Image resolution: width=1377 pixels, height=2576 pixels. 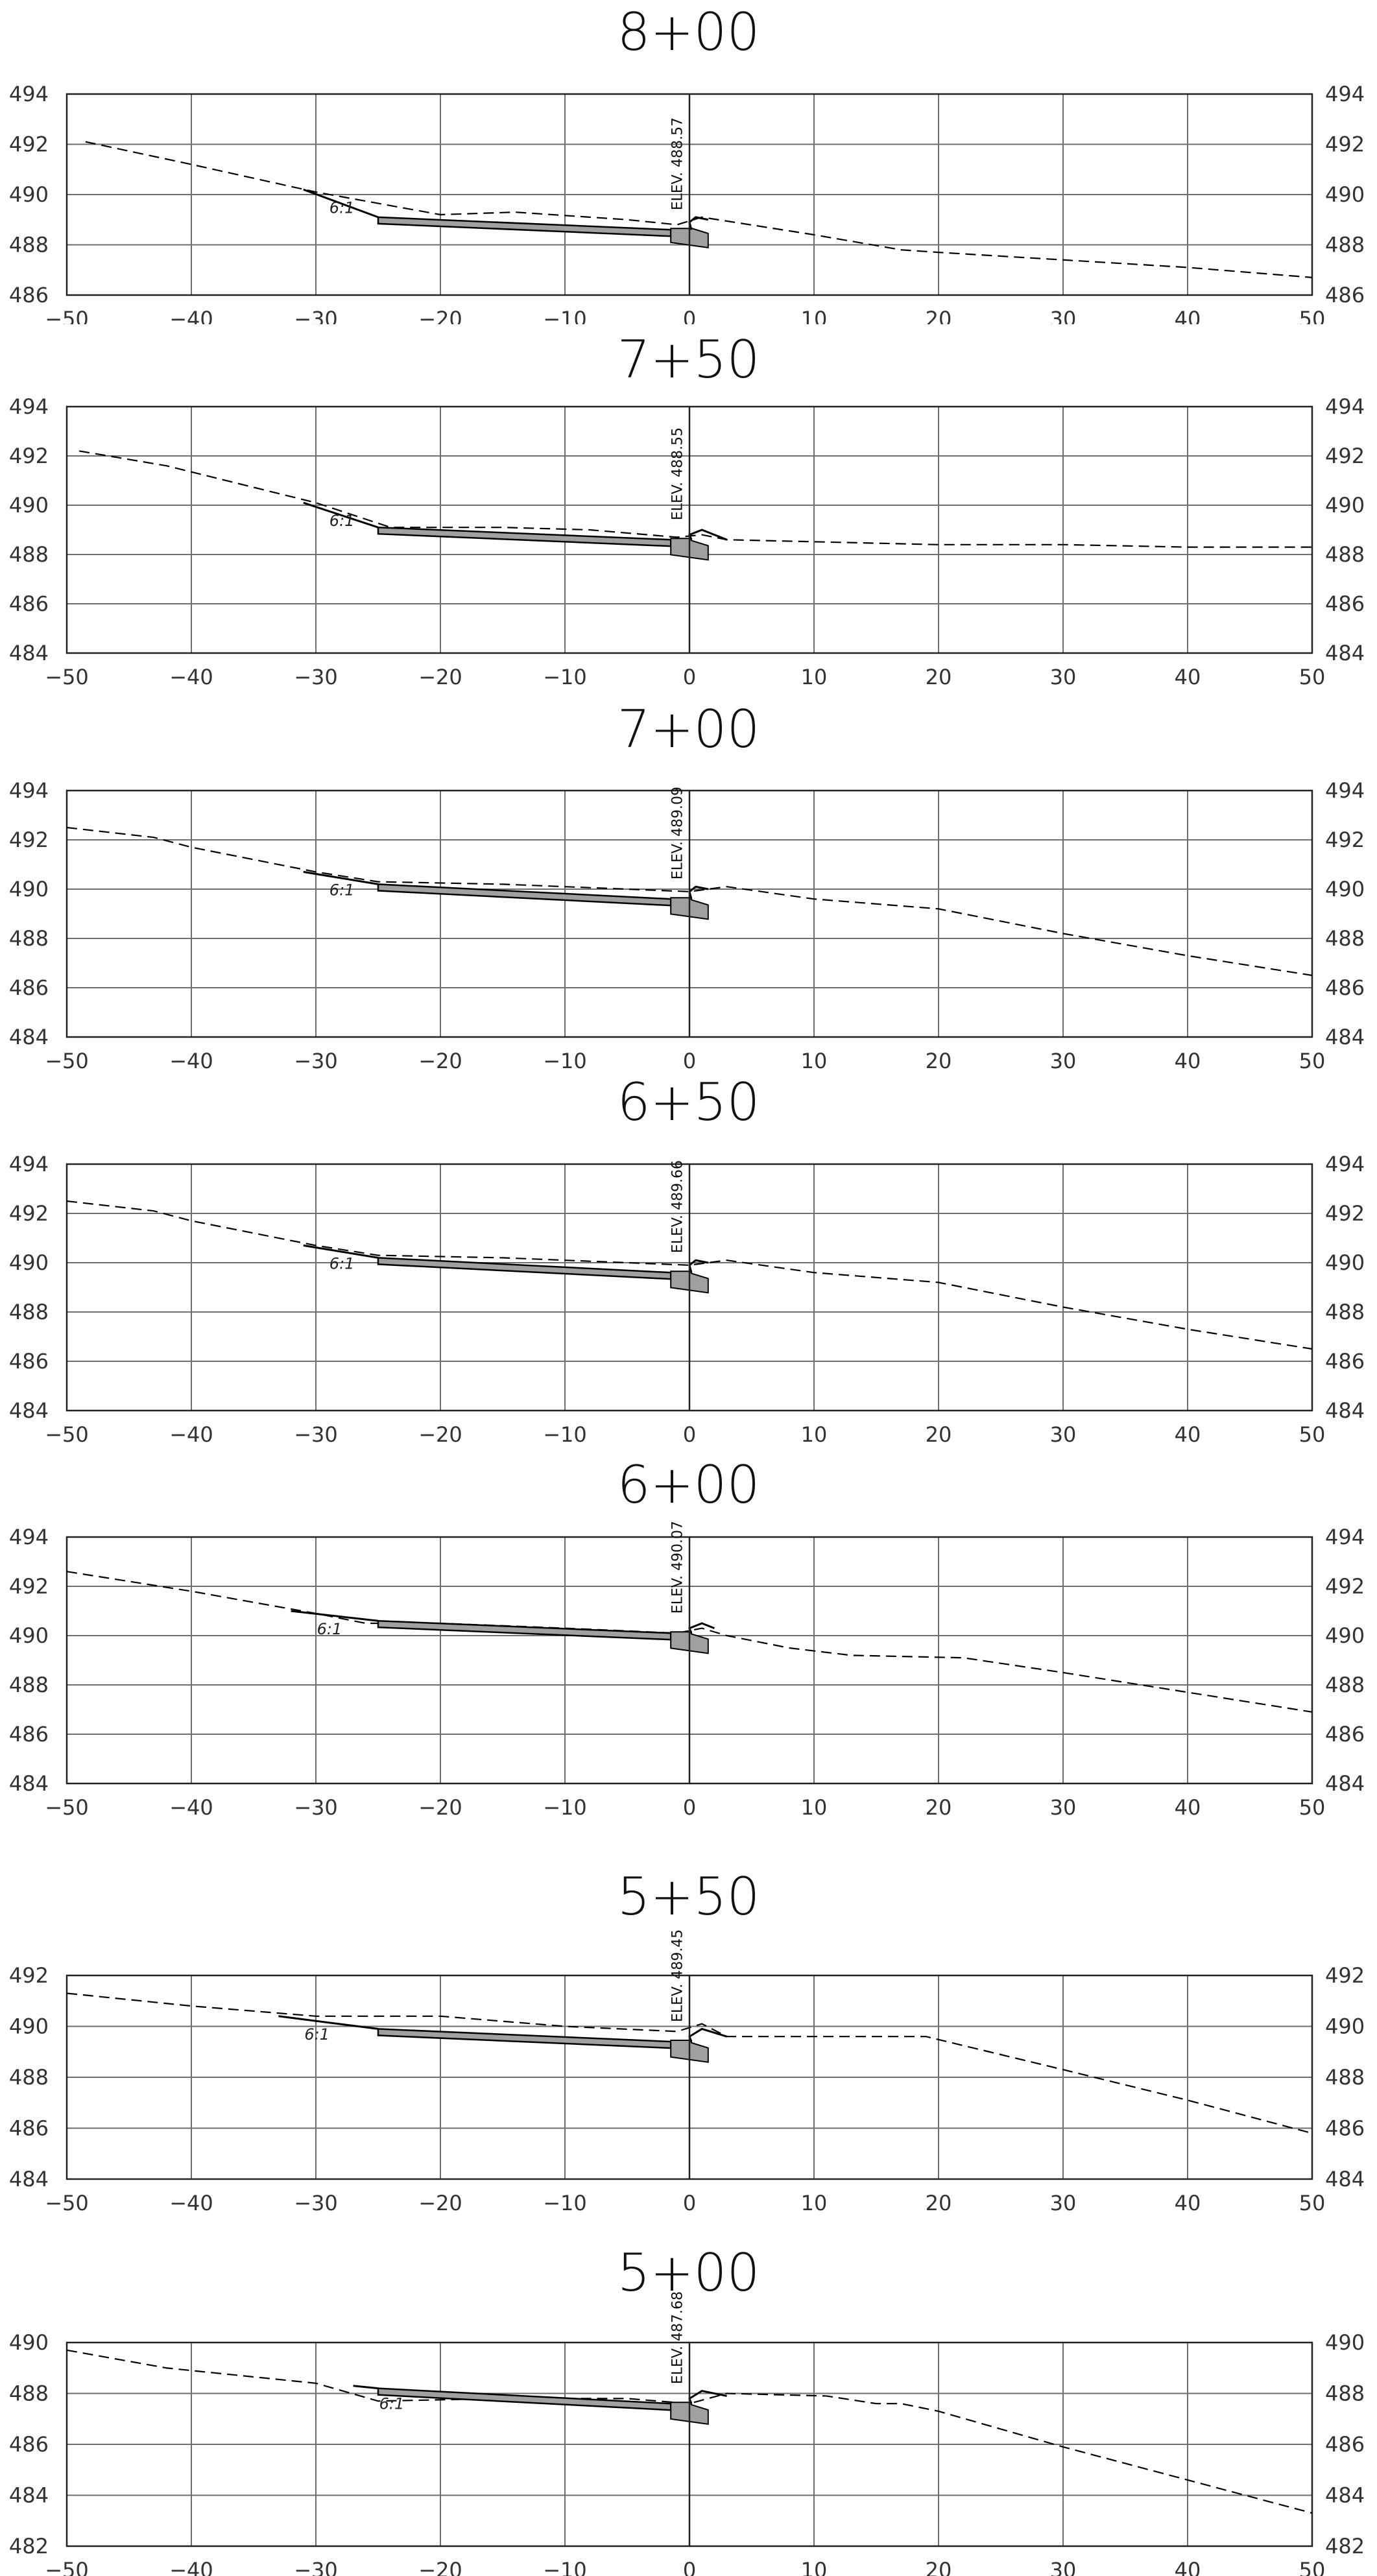 What do you see at coordinates (688, 1485) in the screenshot?
I see `station-title: 6+00` at bounding box center [688, 1485].